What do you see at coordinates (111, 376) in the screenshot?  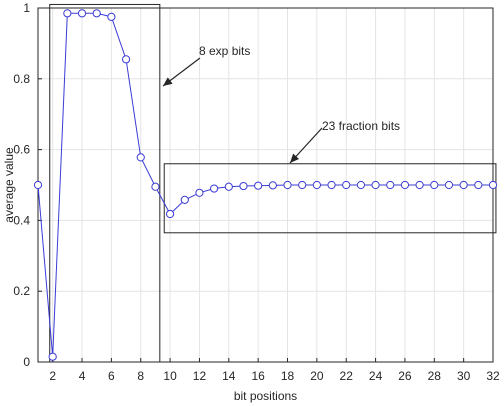 I see `x-tick-label: 6` at bounding box center [111, 376].